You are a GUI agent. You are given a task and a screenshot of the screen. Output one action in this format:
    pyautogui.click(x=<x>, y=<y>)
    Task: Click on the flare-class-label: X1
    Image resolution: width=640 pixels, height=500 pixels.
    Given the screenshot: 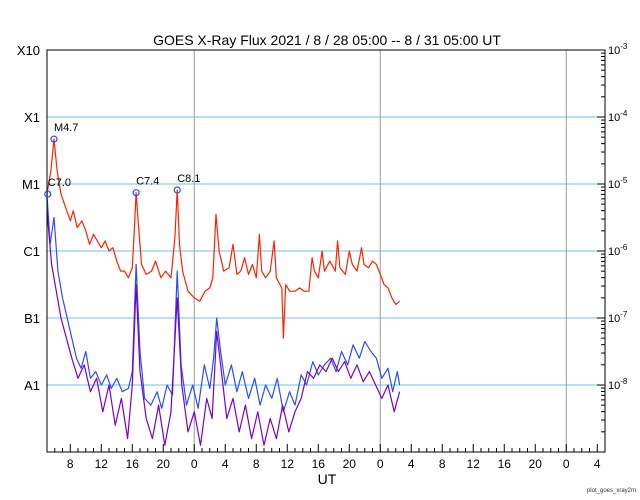 What is the action you would take?
    pyautogui.click(x=32, y=117)
    